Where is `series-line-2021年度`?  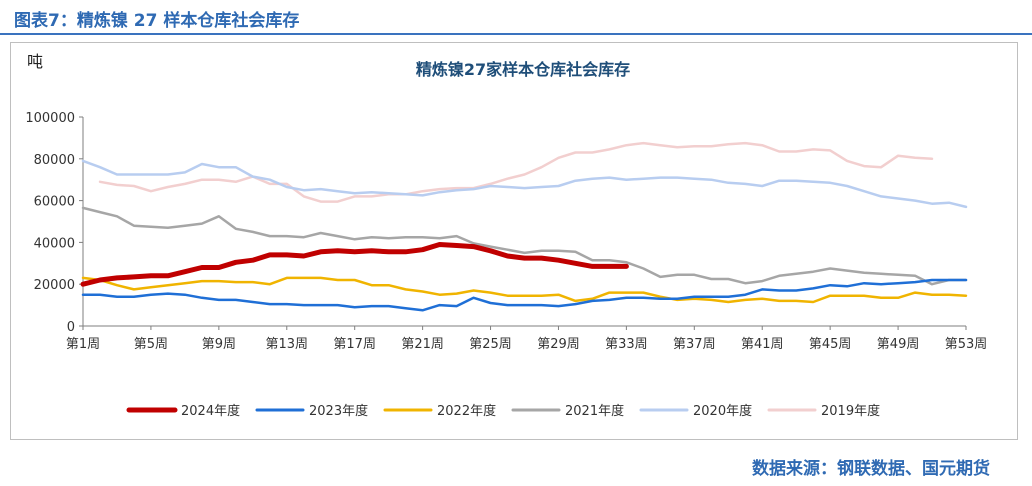
series-line-2021年度 is located at coordinates (524, 246).